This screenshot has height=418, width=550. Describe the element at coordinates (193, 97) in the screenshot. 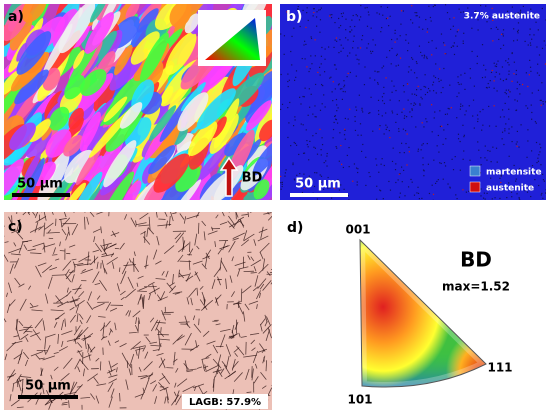

I see `grain` at that location.